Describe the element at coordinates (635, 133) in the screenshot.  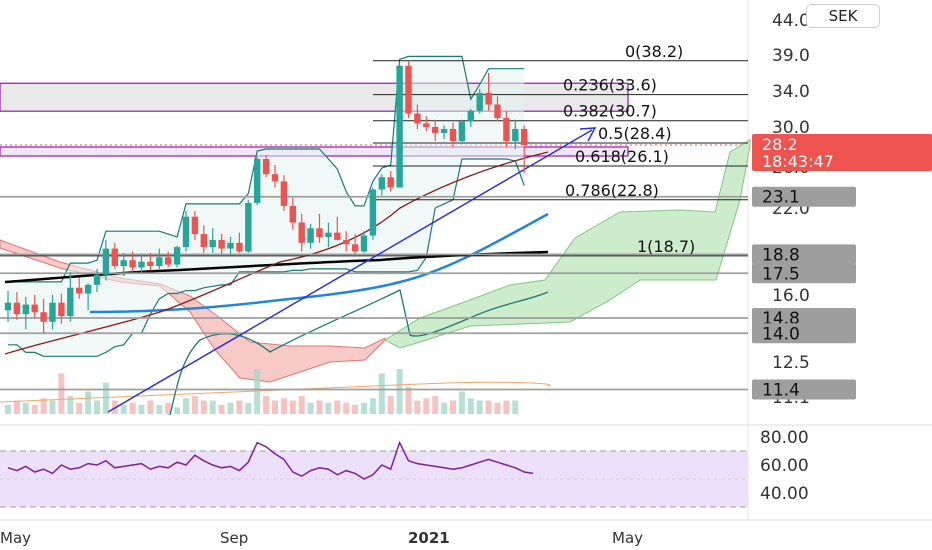
I see `fib-label: 0.5(28.4)` at that location.